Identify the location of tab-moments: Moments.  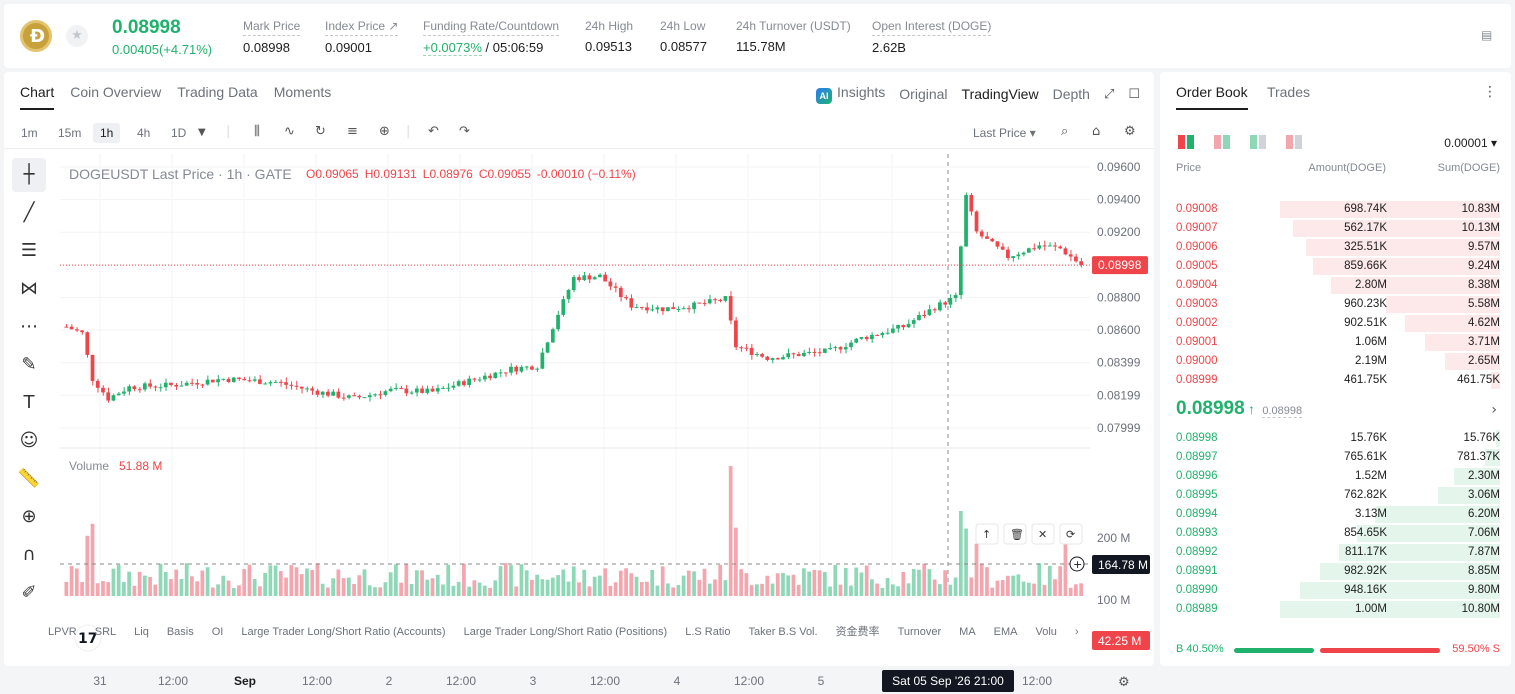
(302, 92).